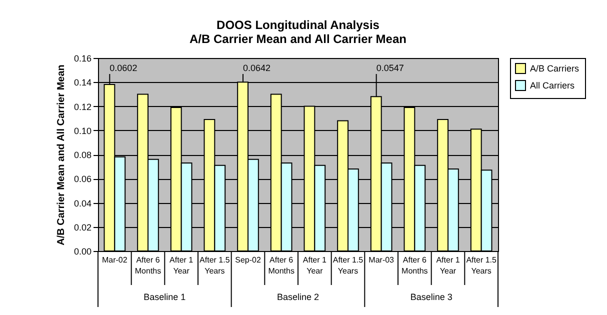  Describe the element at coordinates (555, 69) in the screenshot. I see `legend-label: A/B Carriers` at that location.